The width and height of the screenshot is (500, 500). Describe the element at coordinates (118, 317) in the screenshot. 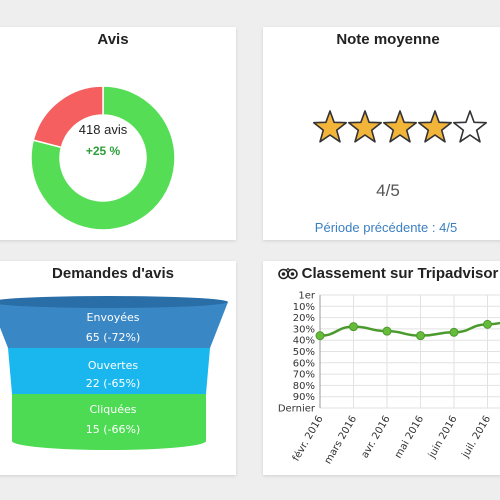

I see `funnel-label-envoyees: Envoyées` at that location.